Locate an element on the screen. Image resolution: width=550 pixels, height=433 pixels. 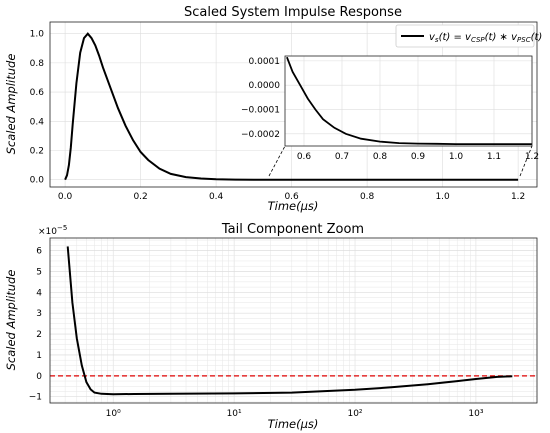
legend-label: vs(t) = vCSP(t) ∗ vPSC(t) is located at coordinates (485, 38).